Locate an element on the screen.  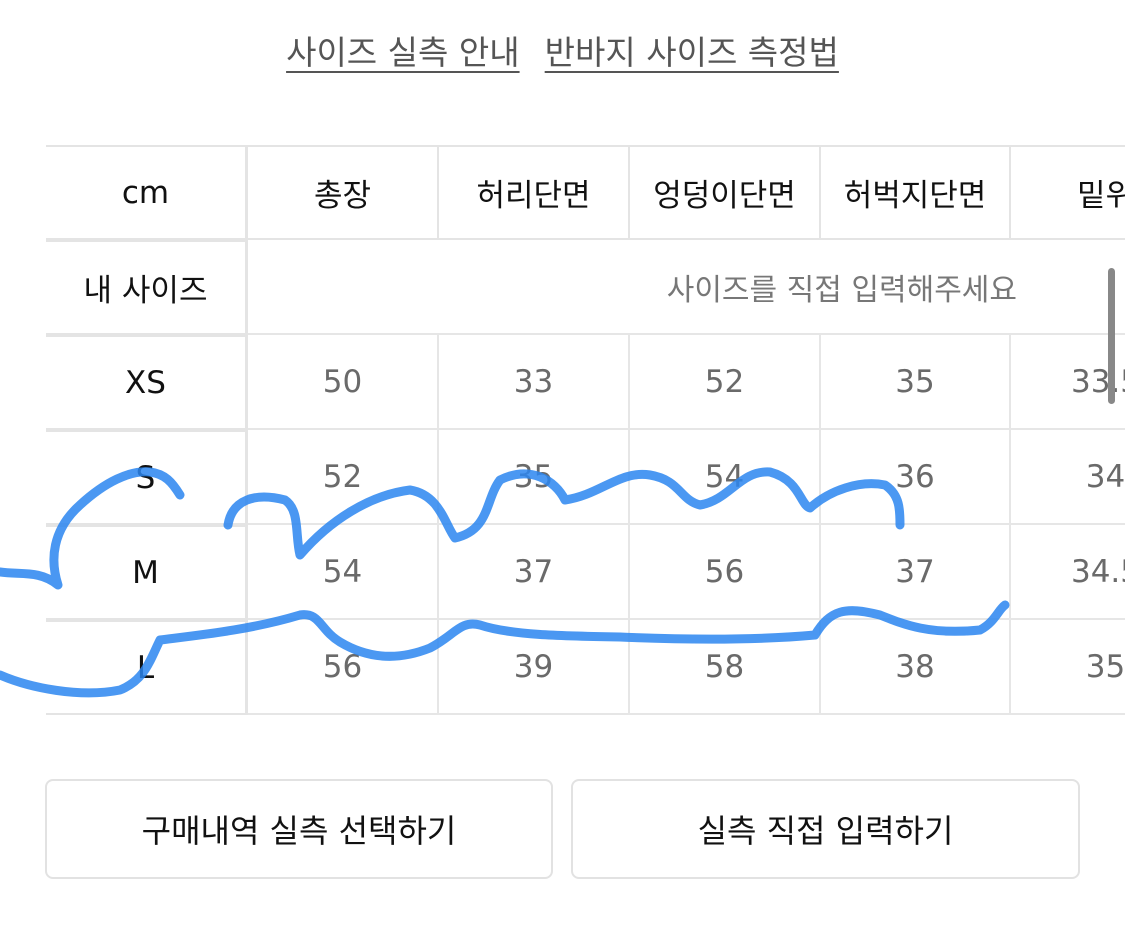
table-cell: 34 is located at coordinates (1068, 477).